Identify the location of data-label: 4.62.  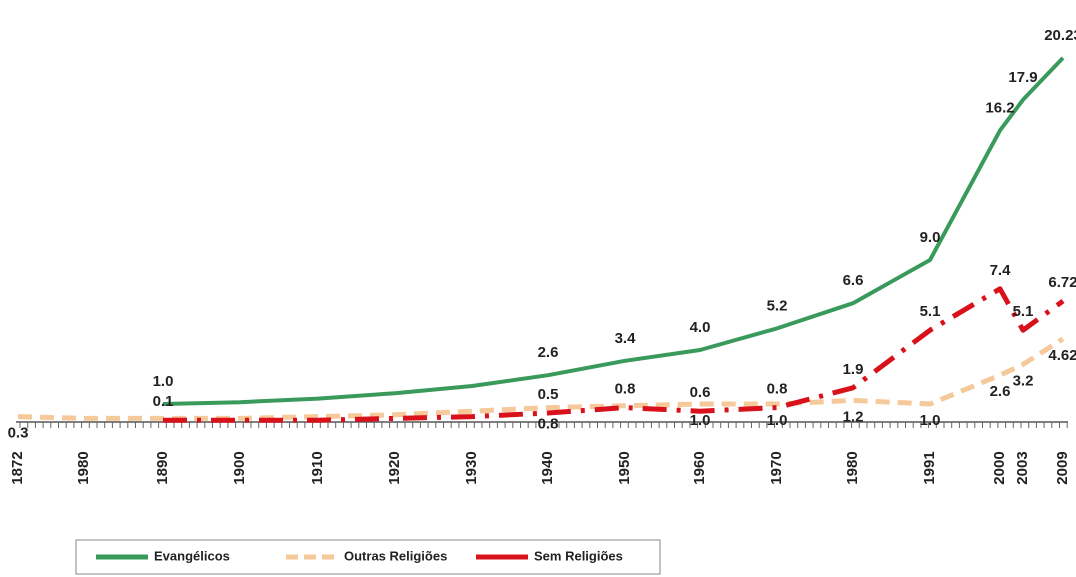
(1062, 355).